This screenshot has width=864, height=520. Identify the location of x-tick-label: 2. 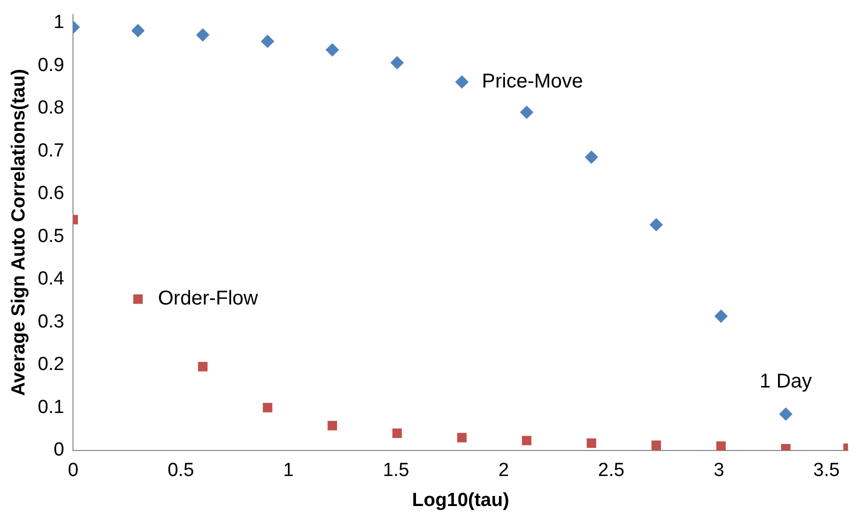
(503, 471).